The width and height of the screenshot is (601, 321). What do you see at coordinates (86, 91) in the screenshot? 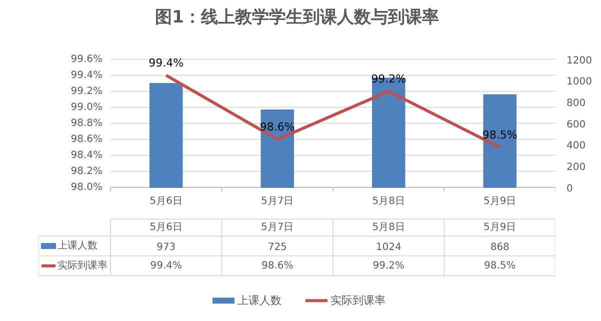
I see `y-tick-label: 99.2%` at bounding box center [86, 91].